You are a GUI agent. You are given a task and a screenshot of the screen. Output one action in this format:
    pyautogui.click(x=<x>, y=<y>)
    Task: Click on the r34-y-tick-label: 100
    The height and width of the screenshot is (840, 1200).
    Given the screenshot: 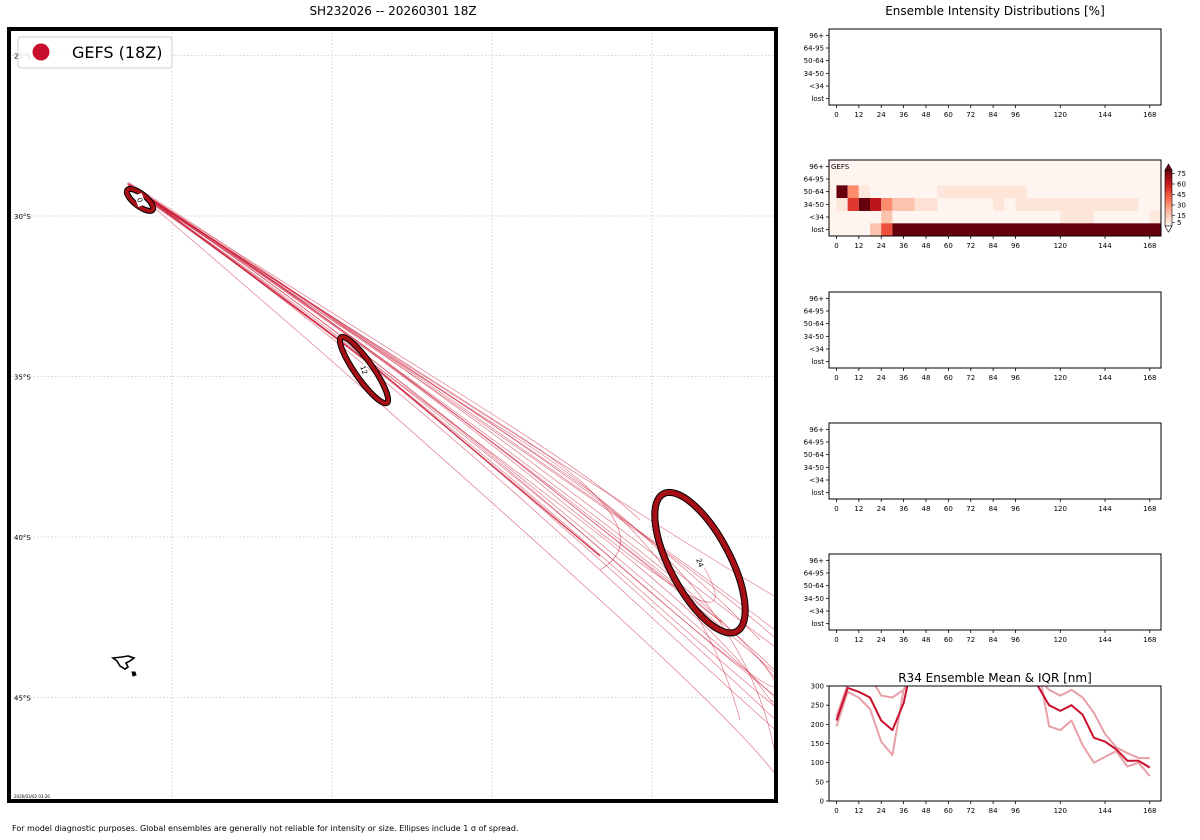 What is the action you would take?
    pyautogui.click(x=817, y=763)
    